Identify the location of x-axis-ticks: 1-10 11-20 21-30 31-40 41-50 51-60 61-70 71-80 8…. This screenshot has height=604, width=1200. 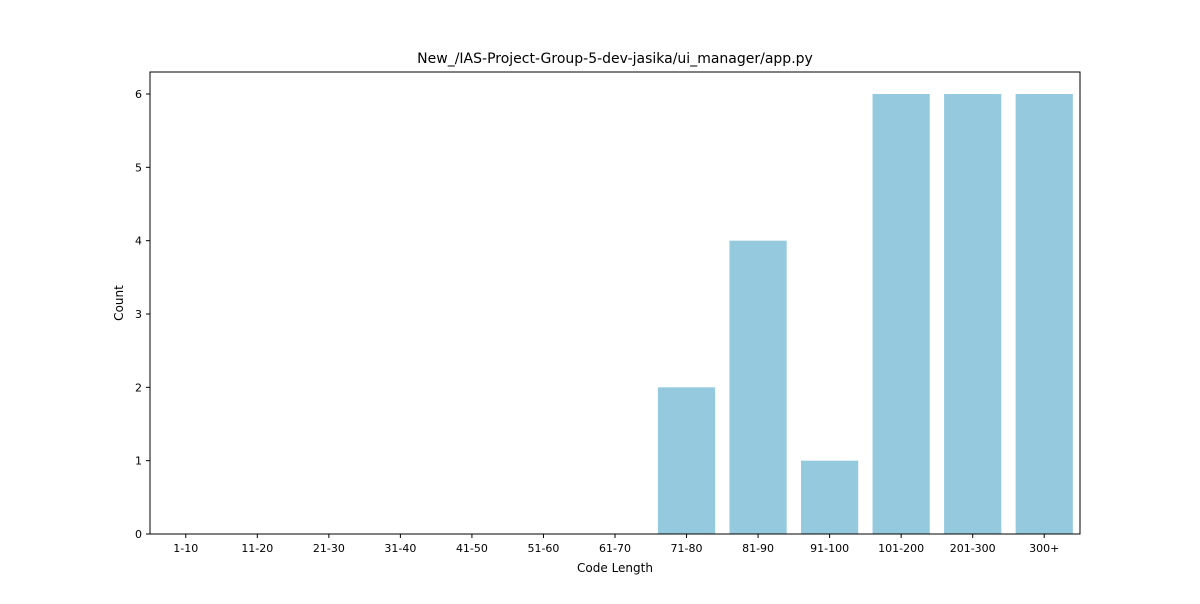
(616, 544).